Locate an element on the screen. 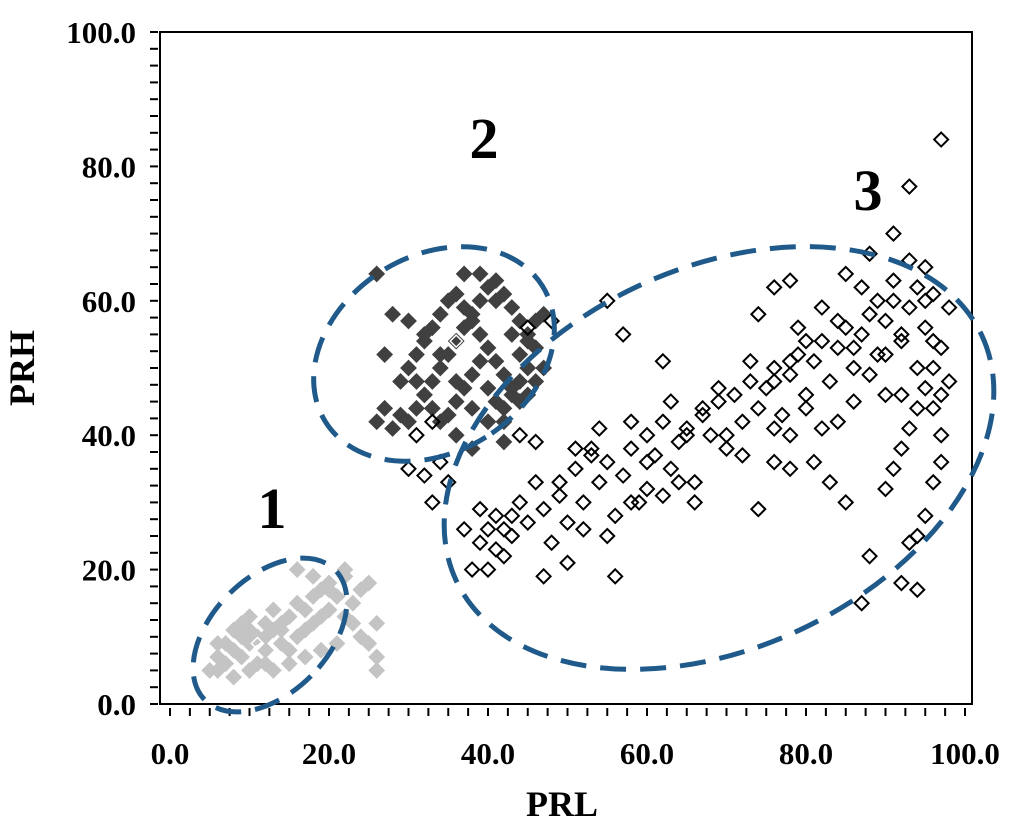 This screenshot has width=1024, height=831. y-tick-label: 80.0 is located at coordinates (109, 166).